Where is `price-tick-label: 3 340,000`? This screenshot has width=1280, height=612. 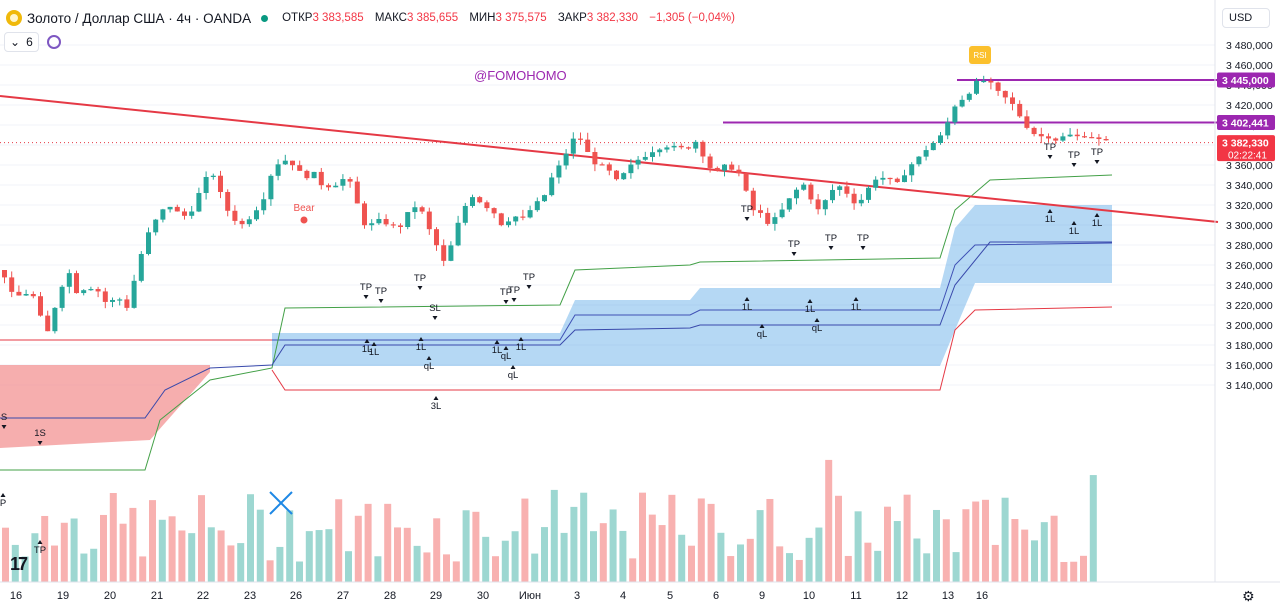
price-tick-label: 3 340,000 is located at coordinates (1249, 186).